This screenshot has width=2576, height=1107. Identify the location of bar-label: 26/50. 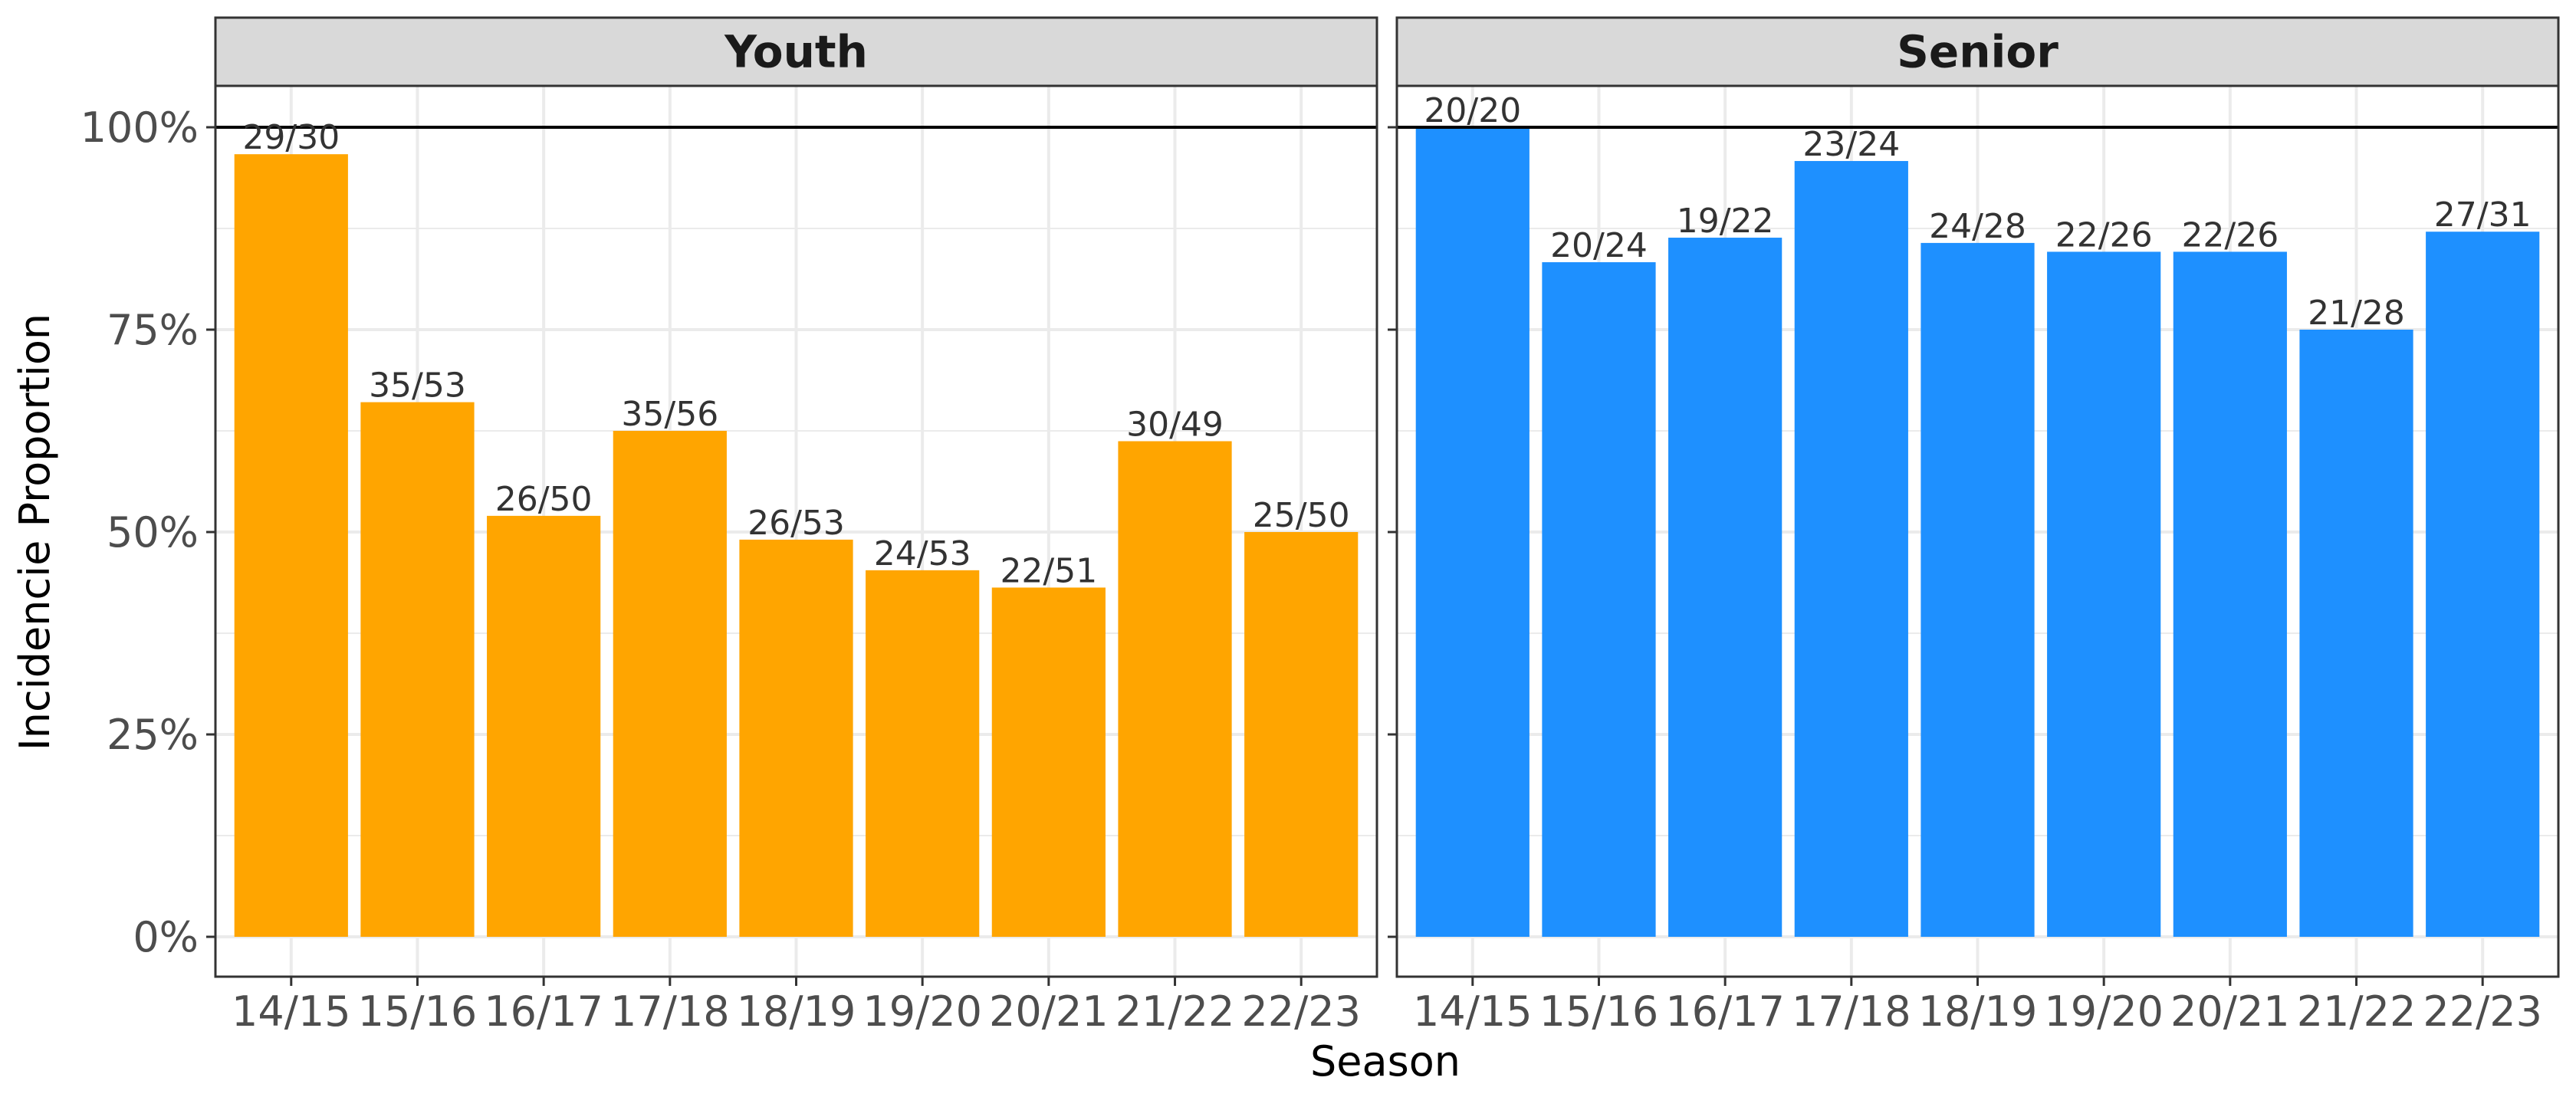
(544, 499).